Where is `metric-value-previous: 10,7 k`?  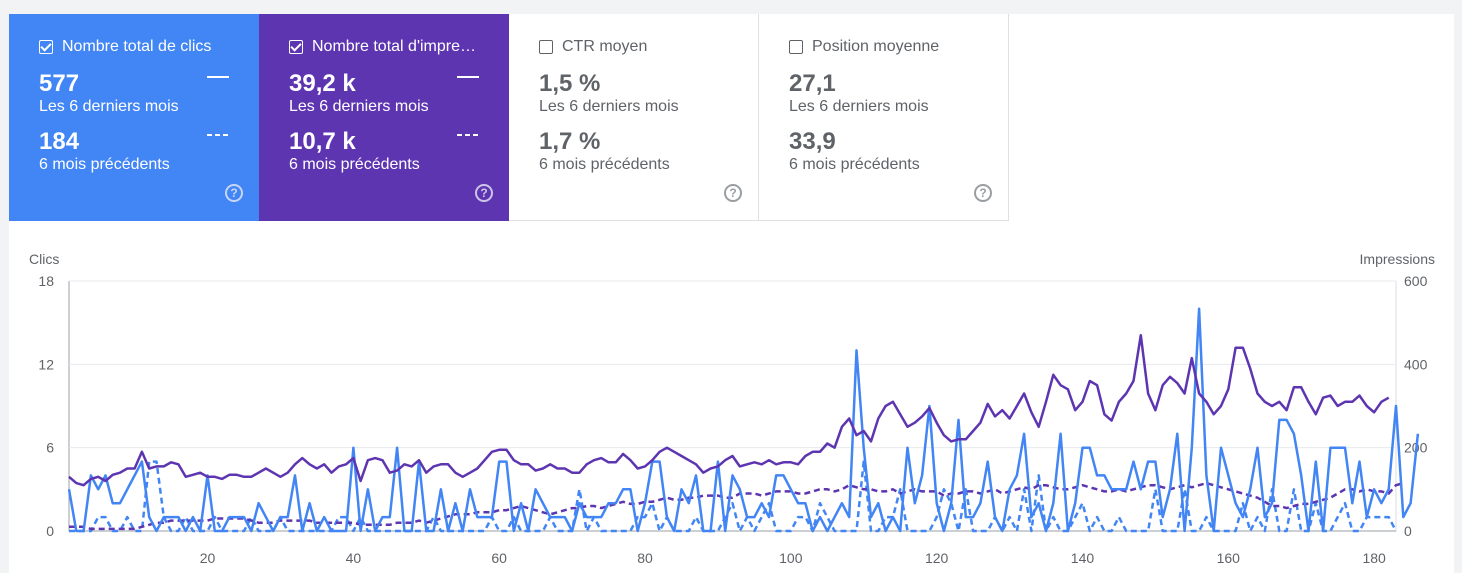
metric-value-previous: 10,7 k is located at coordinates (322, 141).